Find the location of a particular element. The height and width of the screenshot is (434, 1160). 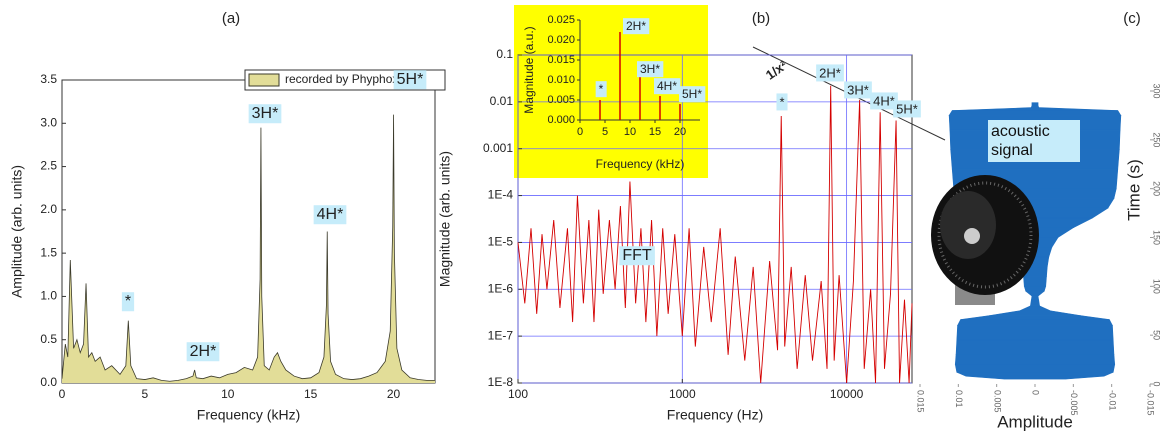

y-axis-label: Magnitude (a.u.) is located at coordinates (529, 69).